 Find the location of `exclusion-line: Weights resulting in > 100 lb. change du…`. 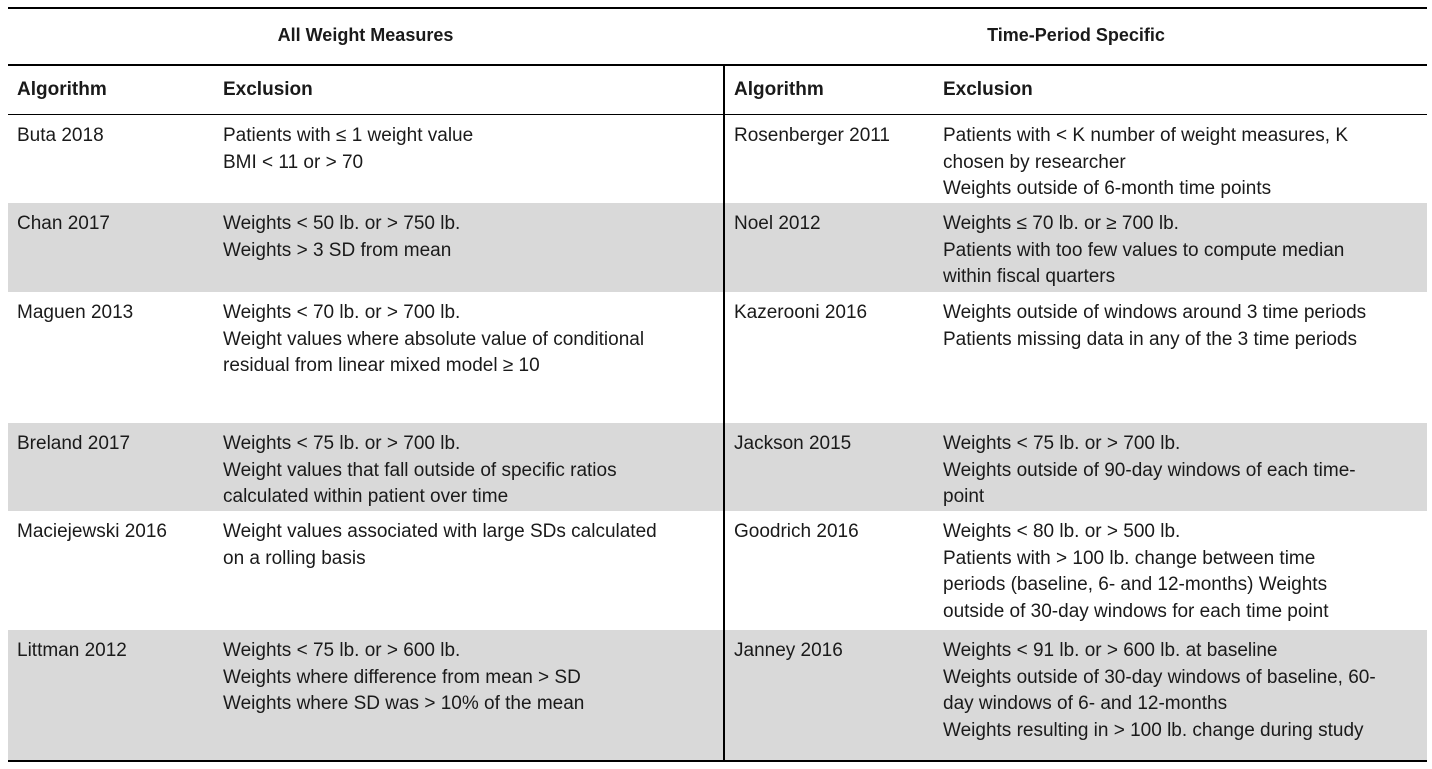

exclusion-line: Weights resulting in > 100 lb. change du… is located at coordinates (1153, 730).